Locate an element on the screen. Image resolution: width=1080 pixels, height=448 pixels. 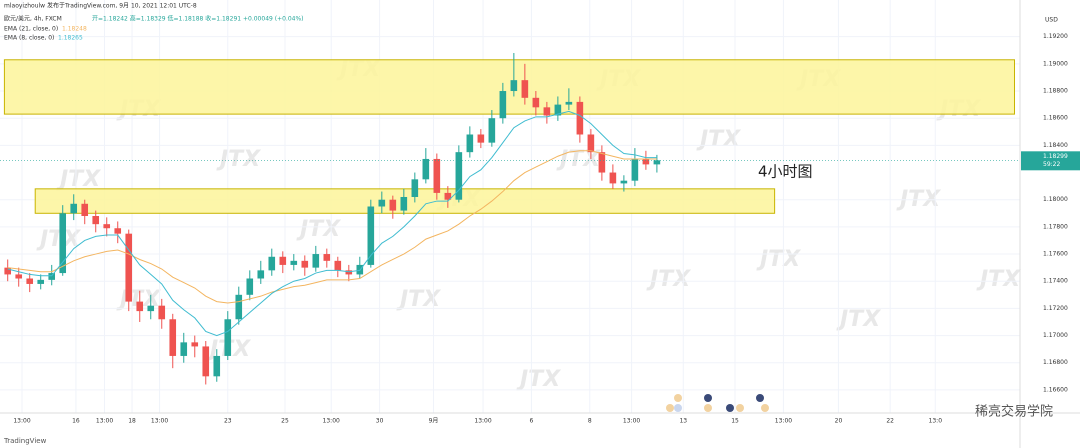
x-tick-label: 20 is located at coordinates (839, 421).